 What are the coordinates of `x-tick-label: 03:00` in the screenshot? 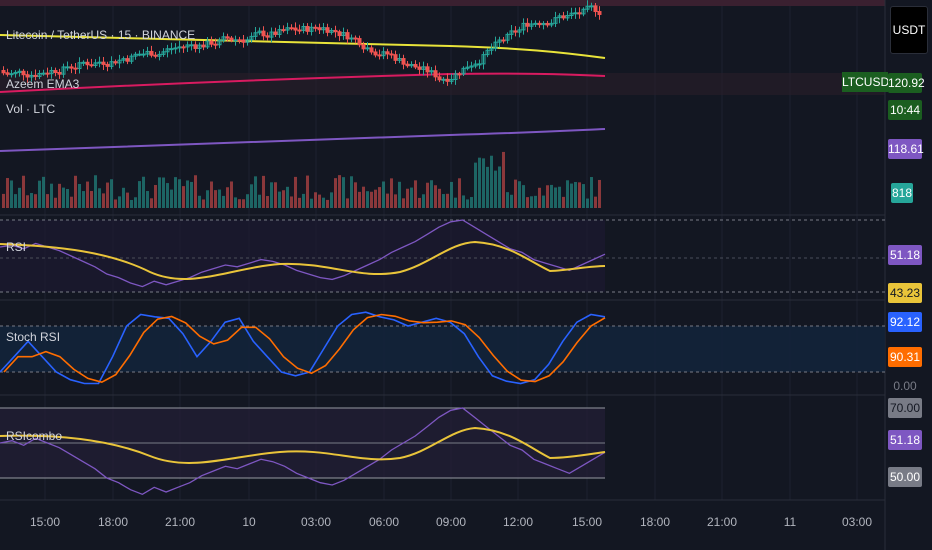 It's located at (857, 522).